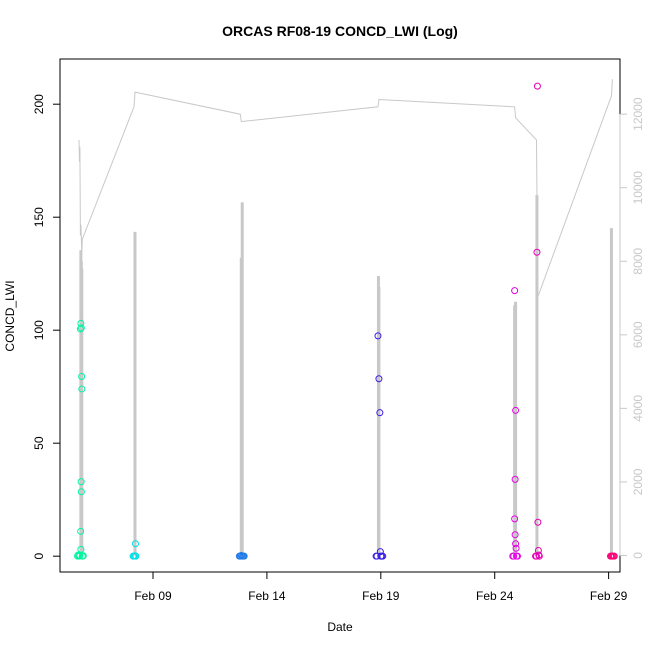 The width and height of the screenshot is (650, 650). I want to click on y-axis-label: CONCD_LWI, so click(10, 315).